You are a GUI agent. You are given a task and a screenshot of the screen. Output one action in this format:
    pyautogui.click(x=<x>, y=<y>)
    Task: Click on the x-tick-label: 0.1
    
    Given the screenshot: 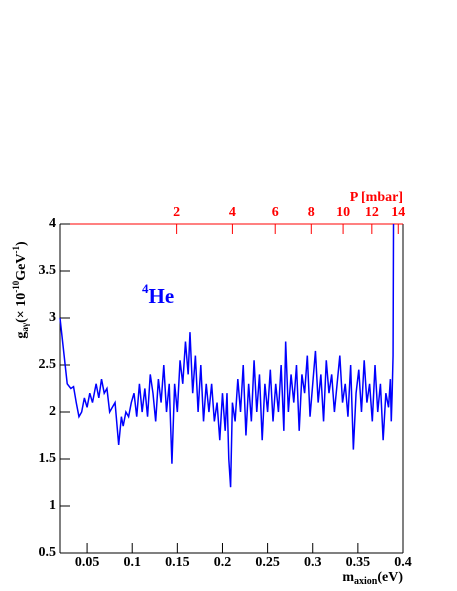 What is the action you would take?
    pyautogui.click(x=132, y=562)
    